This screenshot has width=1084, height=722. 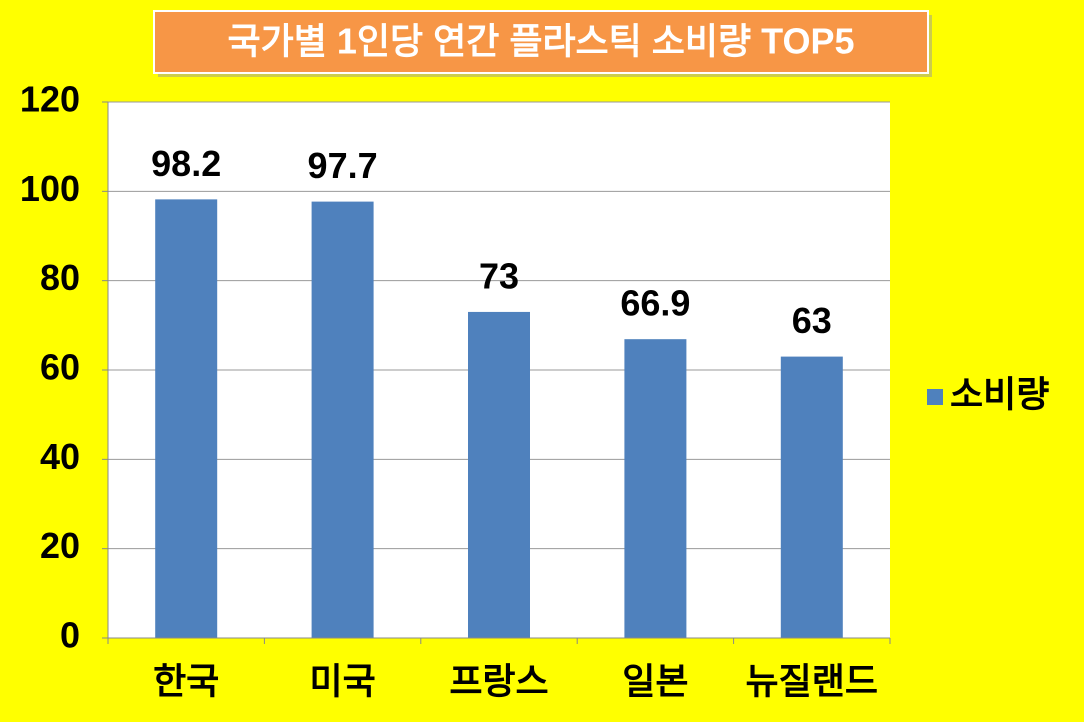 I want to click on y-tick-label: 60, so click(x=60, y=367).